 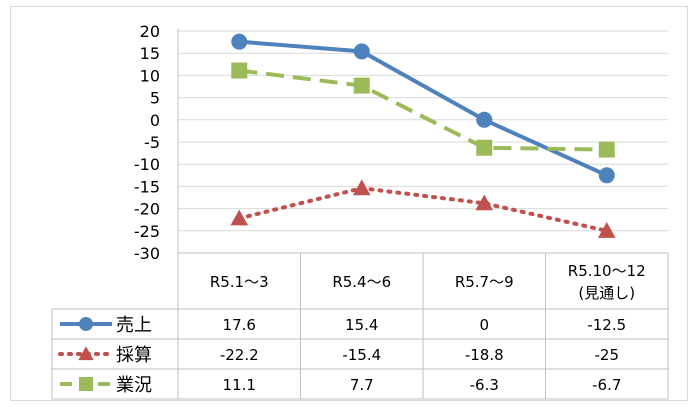 I want to click on y-tick-label: 5, so click(x=155, y=98).